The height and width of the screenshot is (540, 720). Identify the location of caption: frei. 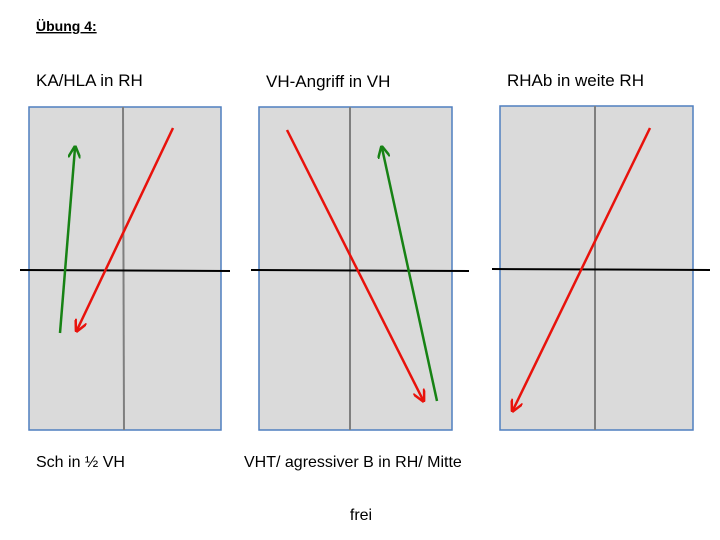
(361, 515).